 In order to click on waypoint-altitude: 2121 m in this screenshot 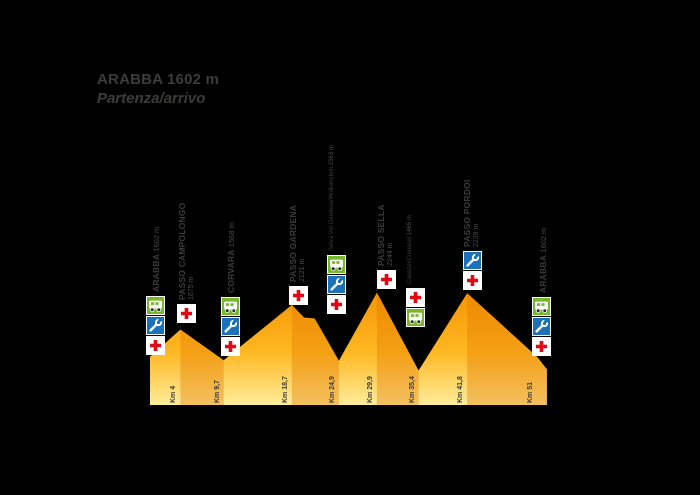, I will do `click(302, 270)`.